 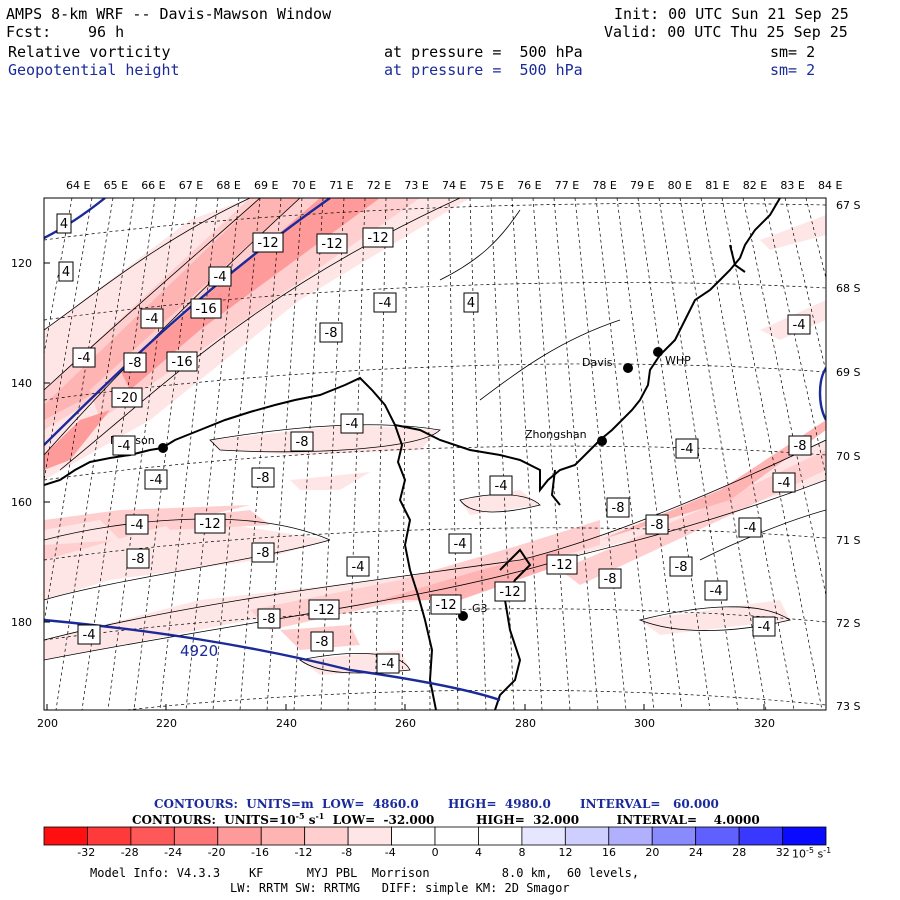 I want to click on cb-units-sup: -5, so click(x=810, y=850).